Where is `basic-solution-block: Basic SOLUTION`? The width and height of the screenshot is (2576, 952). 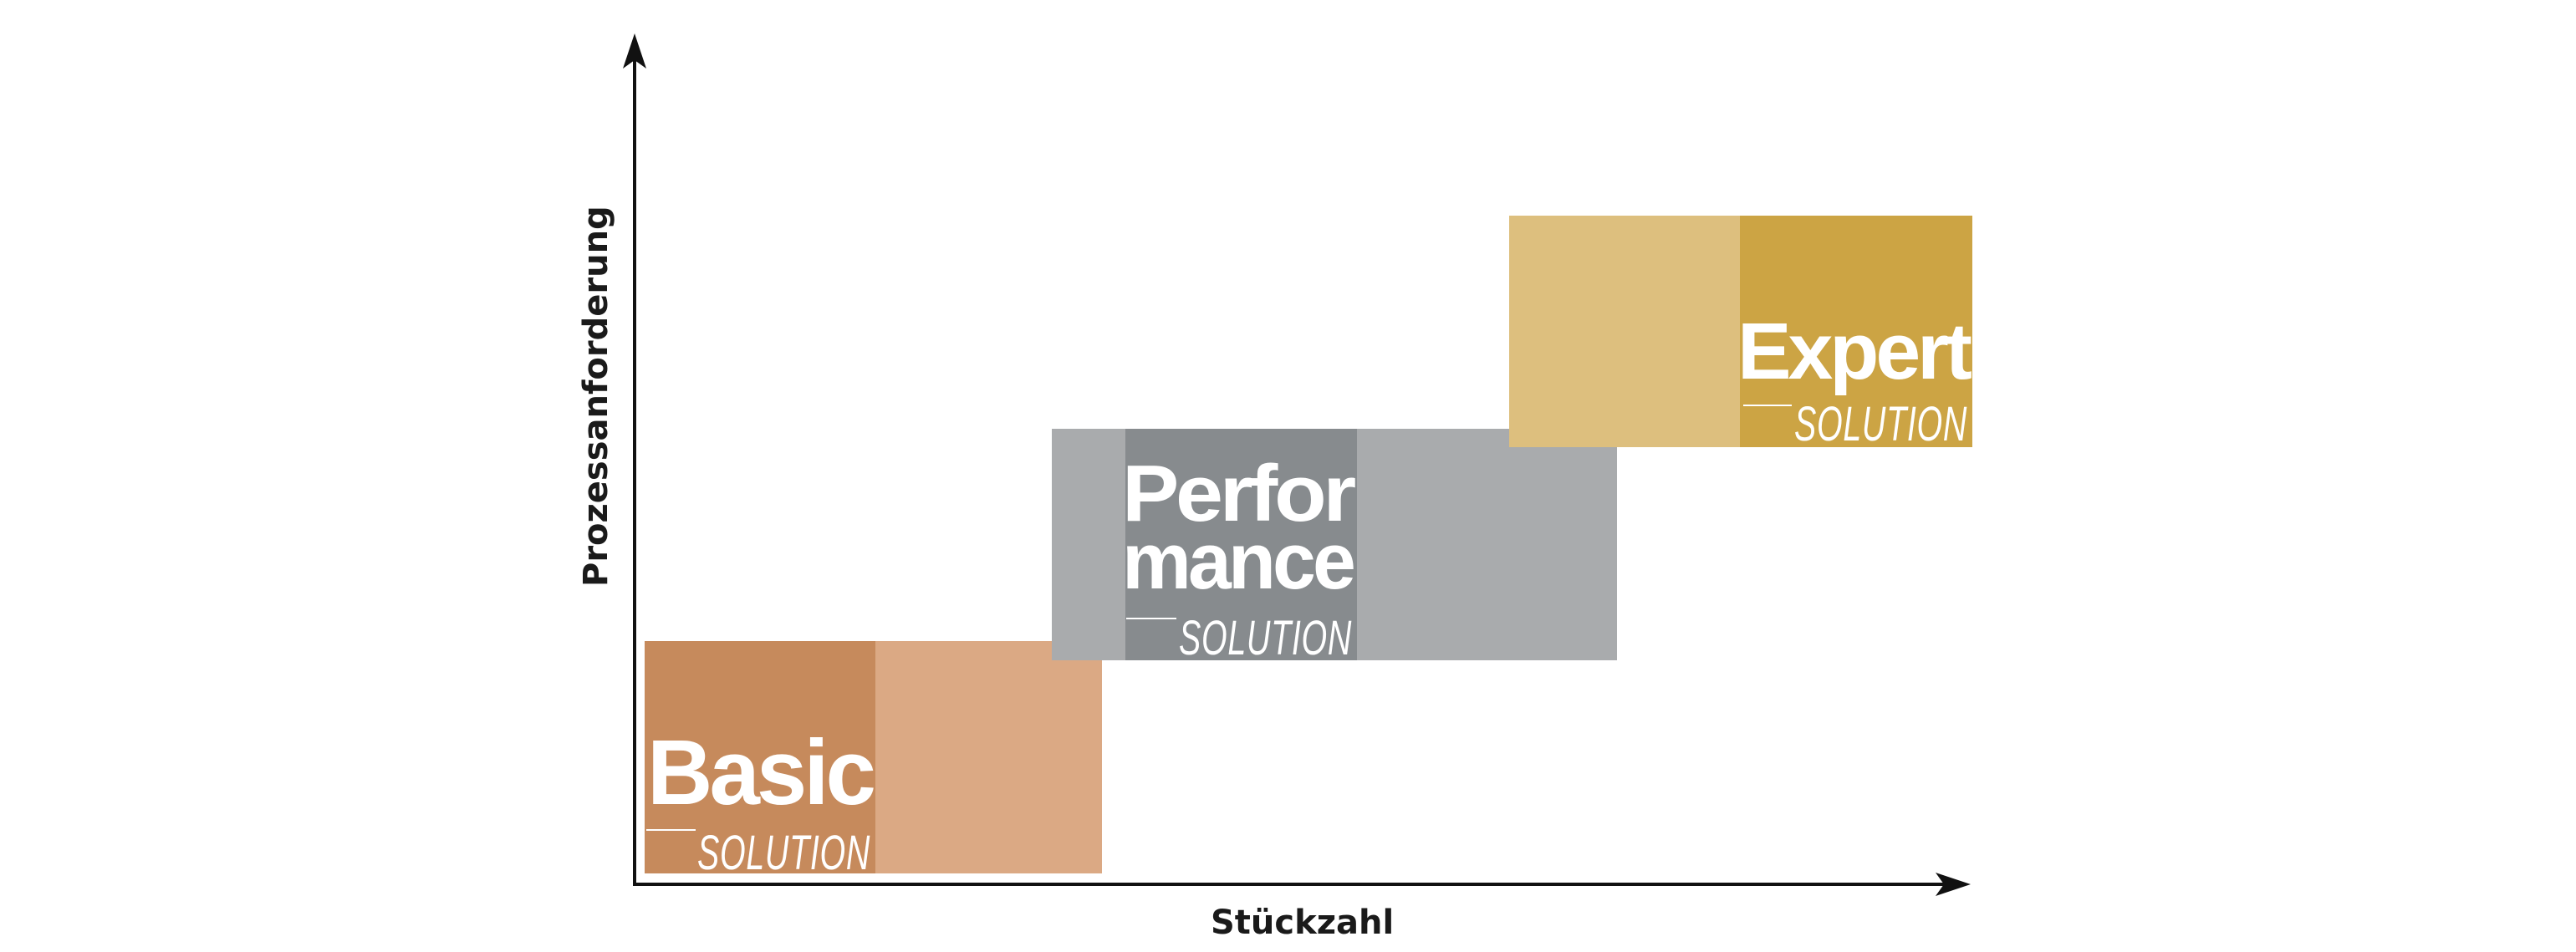
basic-solution-block: Basic SOLUTION is located at coordinates (874, 760).